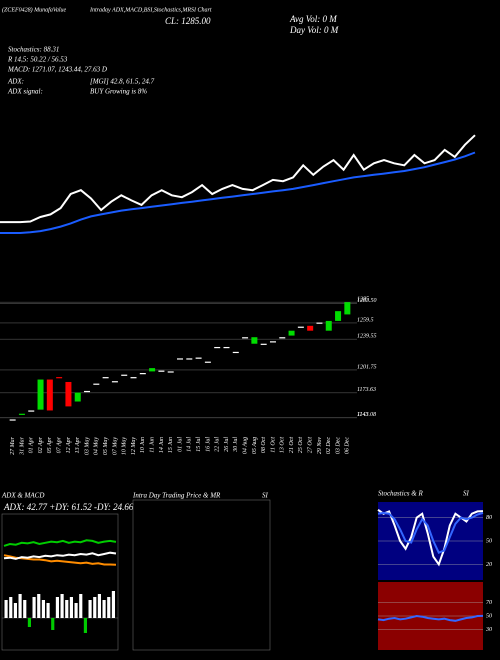 The width and height of the screenshot is (500, 660). I want to click on y-tick-label: 20, so click(489, 565).